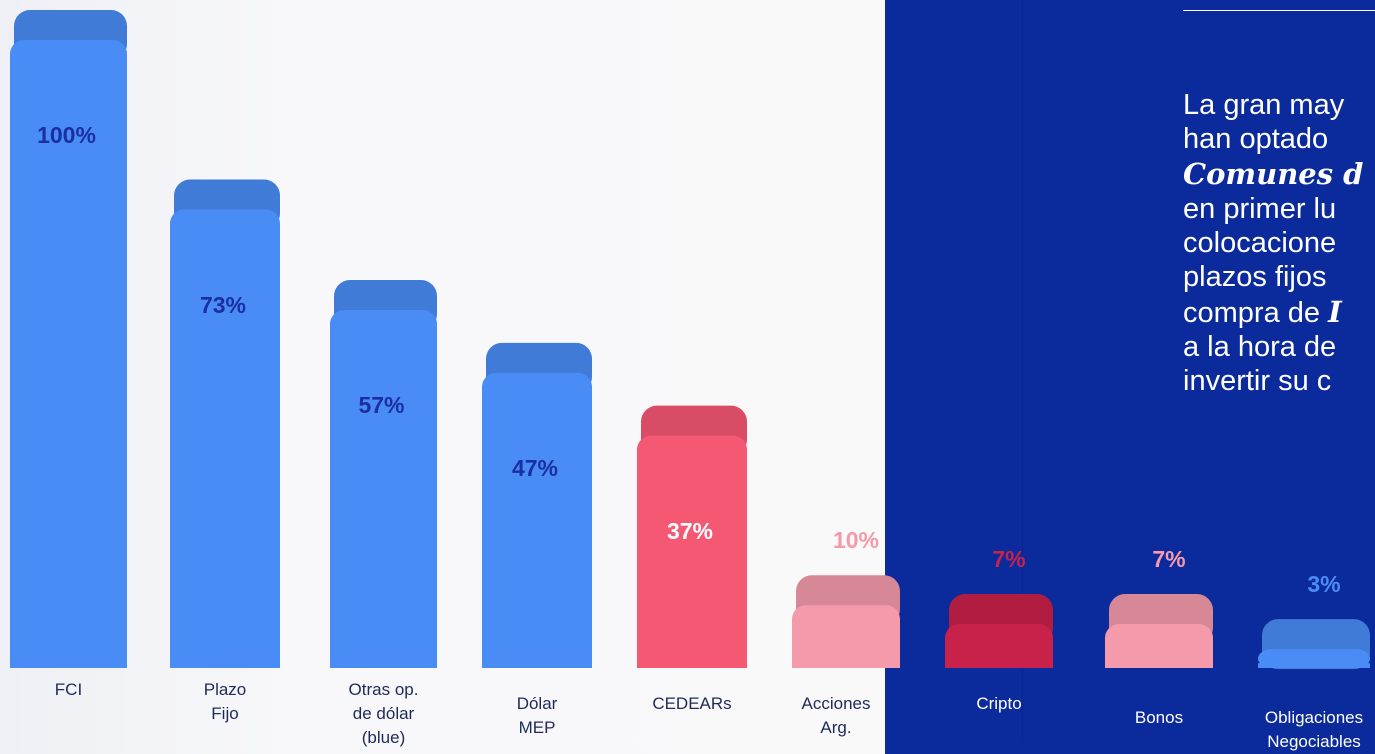  I want to click on value-label: 10%, so click(856, 540).